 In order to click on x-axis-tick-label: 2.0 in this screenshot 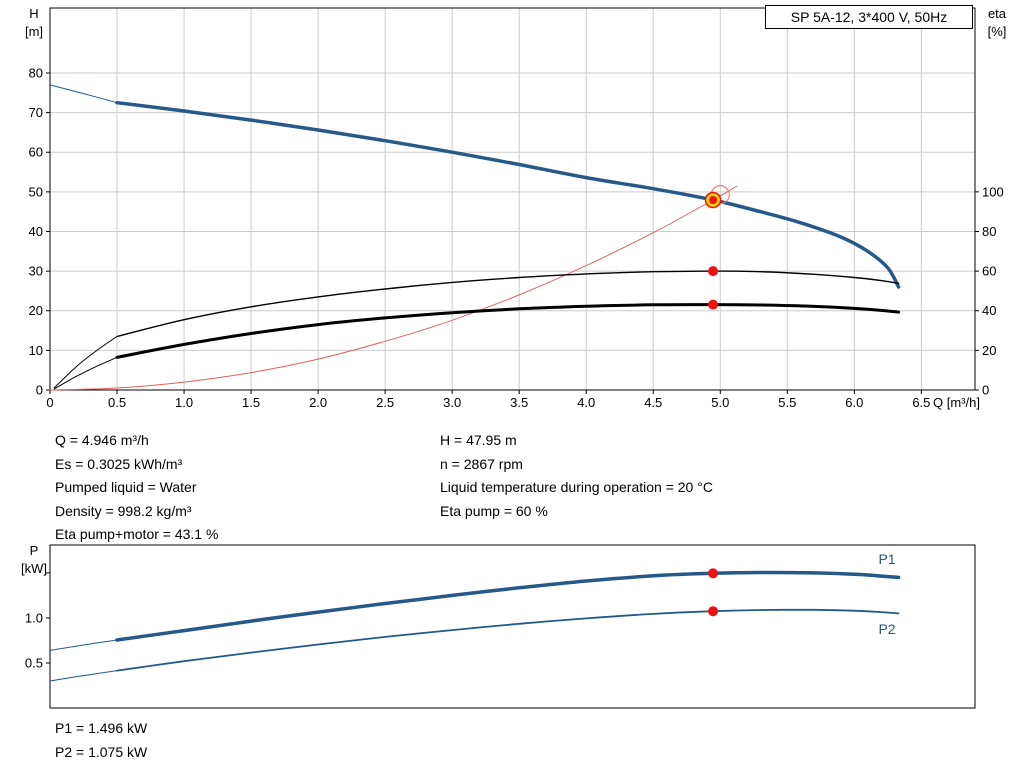, I will do `click(318, 402)`.